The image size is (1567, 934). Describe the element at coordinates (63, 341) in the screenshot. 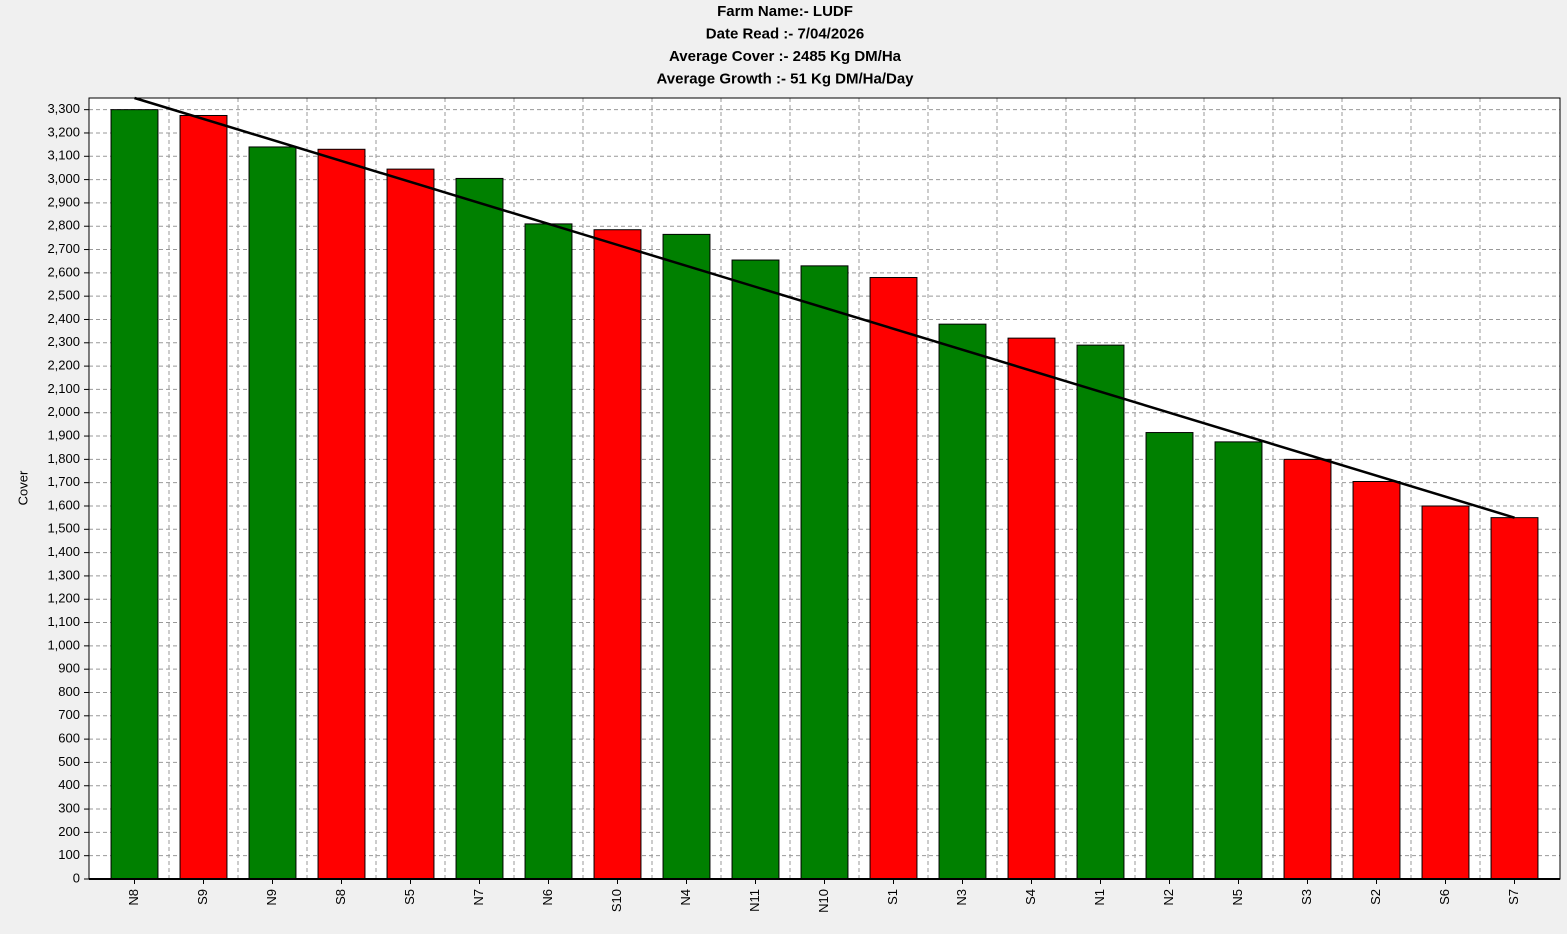

I see `y-tick-label: 2,300` at that location.